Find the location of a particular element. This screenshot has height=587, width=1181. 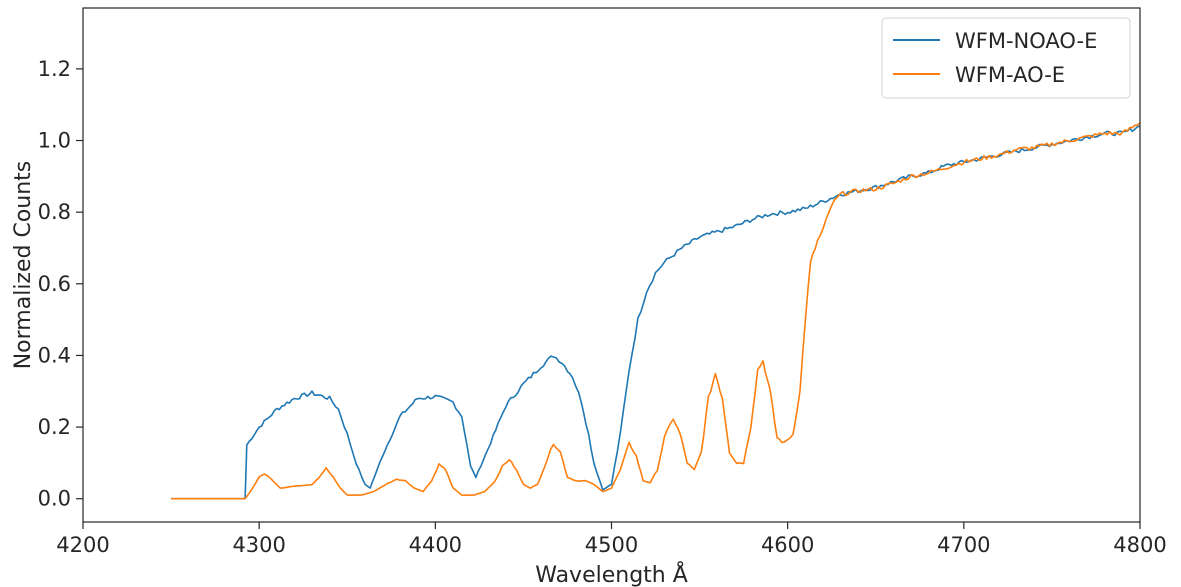

x-axis: 4200 4300 4400 4500 4600 4700 4800 is located at coordinates (611, 539).